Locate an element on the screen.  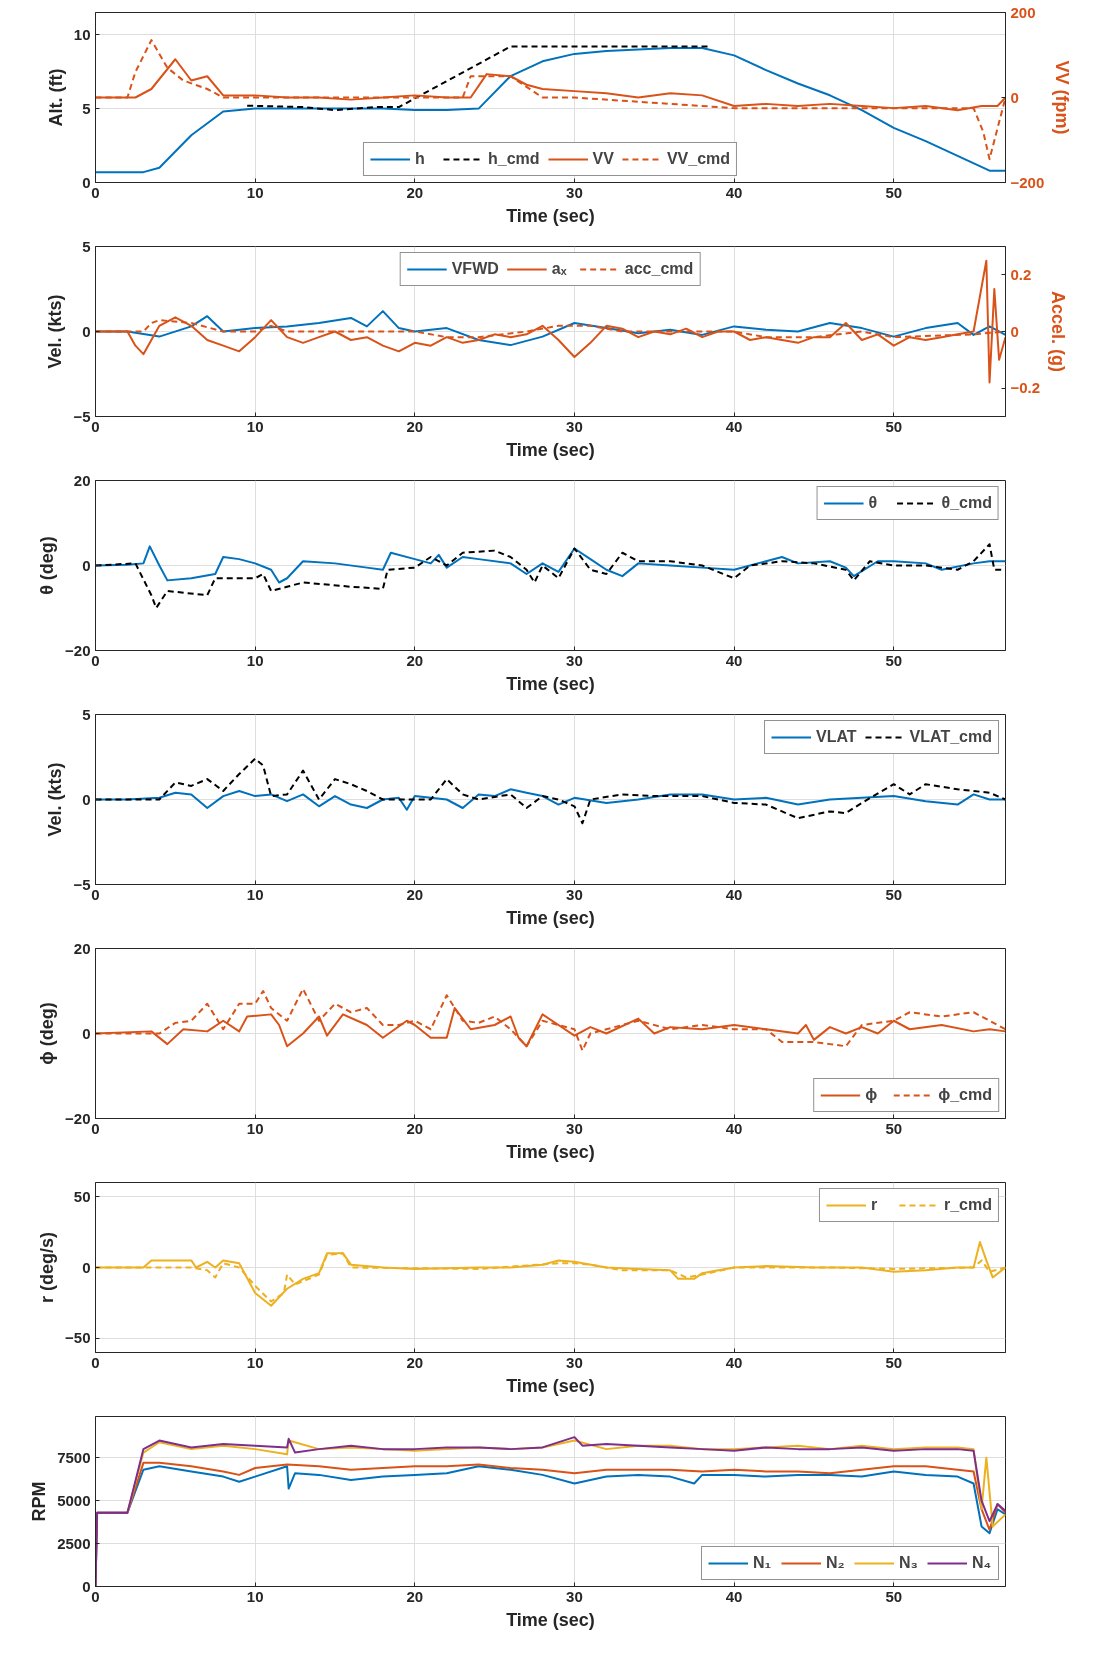
y2-tick-label: 0.2 is located at coordinates (1021, 274).